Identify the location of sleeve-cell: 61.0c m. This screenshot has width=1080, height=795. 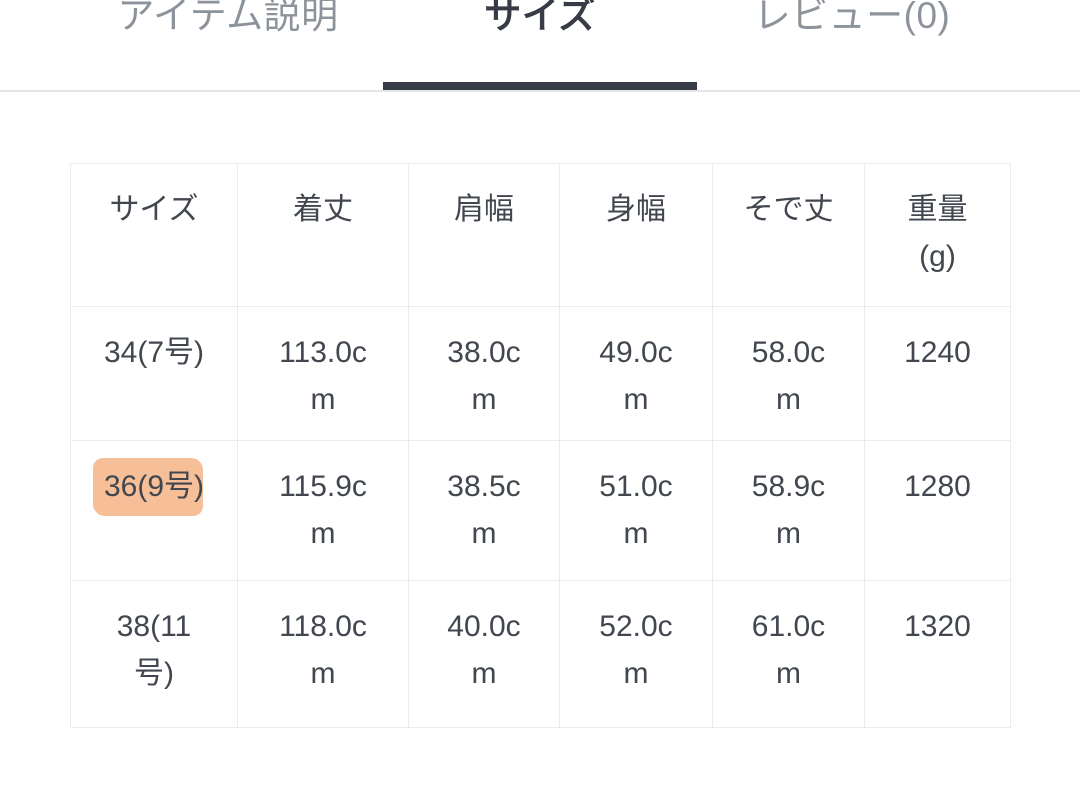
(788, 654).